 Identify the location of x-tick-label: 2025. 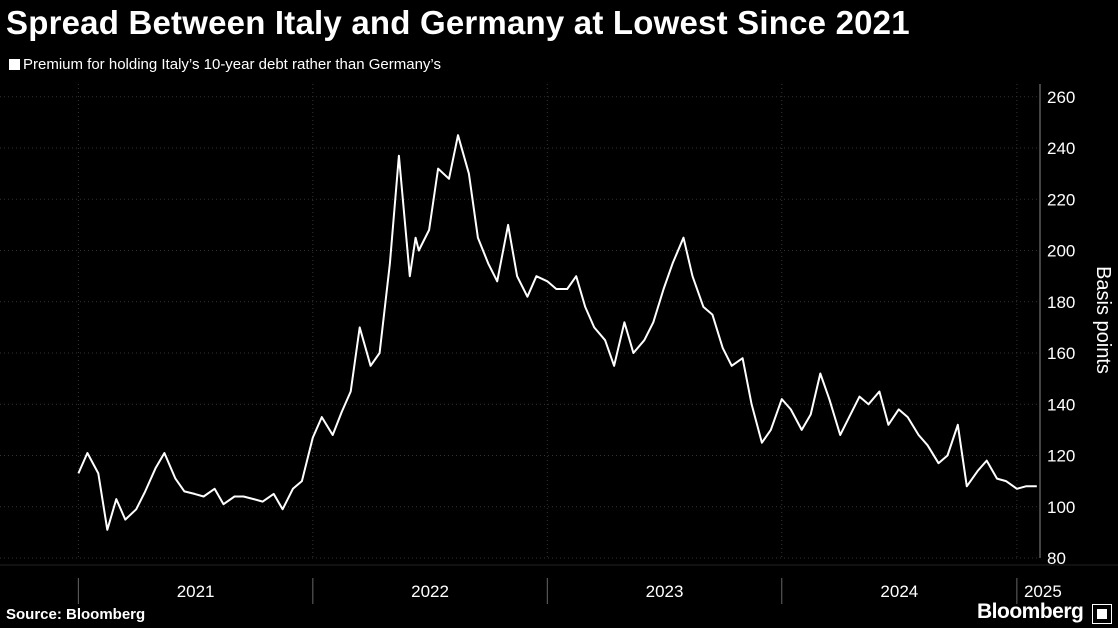
(1043, 591).